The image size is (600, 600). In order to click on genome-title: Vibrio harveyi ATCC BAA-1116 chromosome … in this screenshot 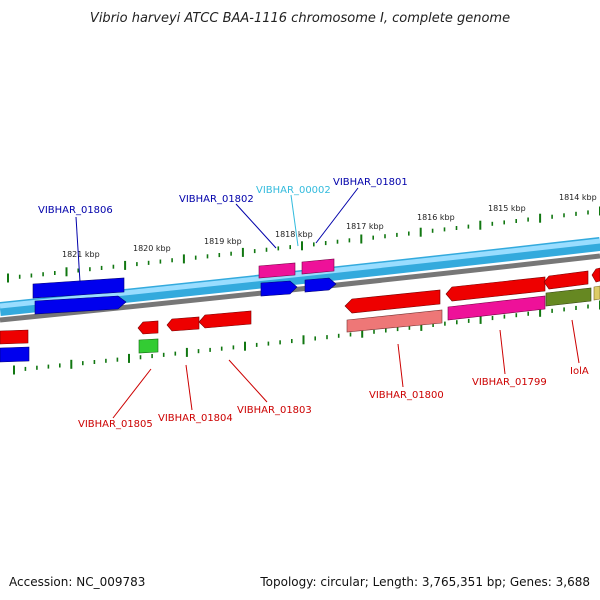, I will do `click(300, 18)`.